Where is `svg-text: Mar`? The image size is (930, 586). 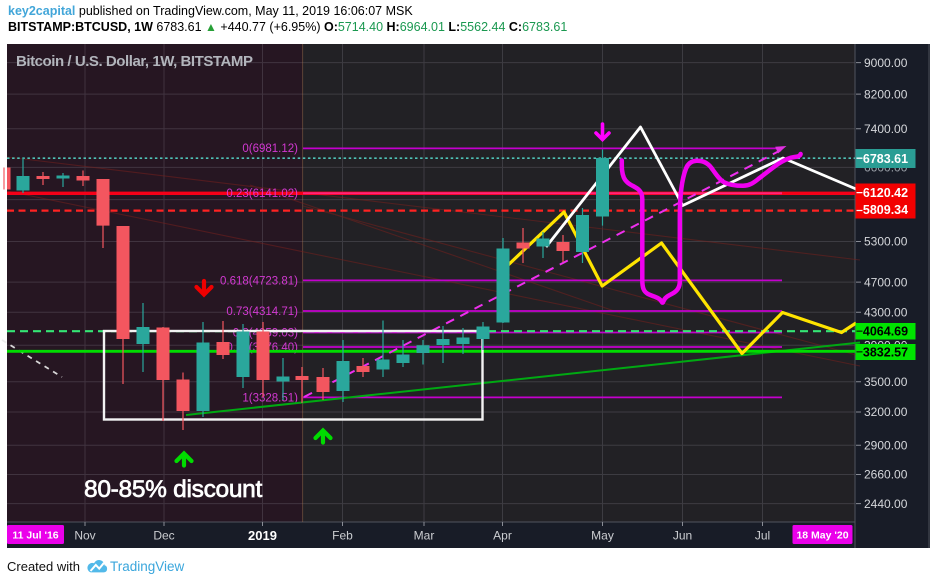 svg-text: Mar is located at coordinates (424, 536).